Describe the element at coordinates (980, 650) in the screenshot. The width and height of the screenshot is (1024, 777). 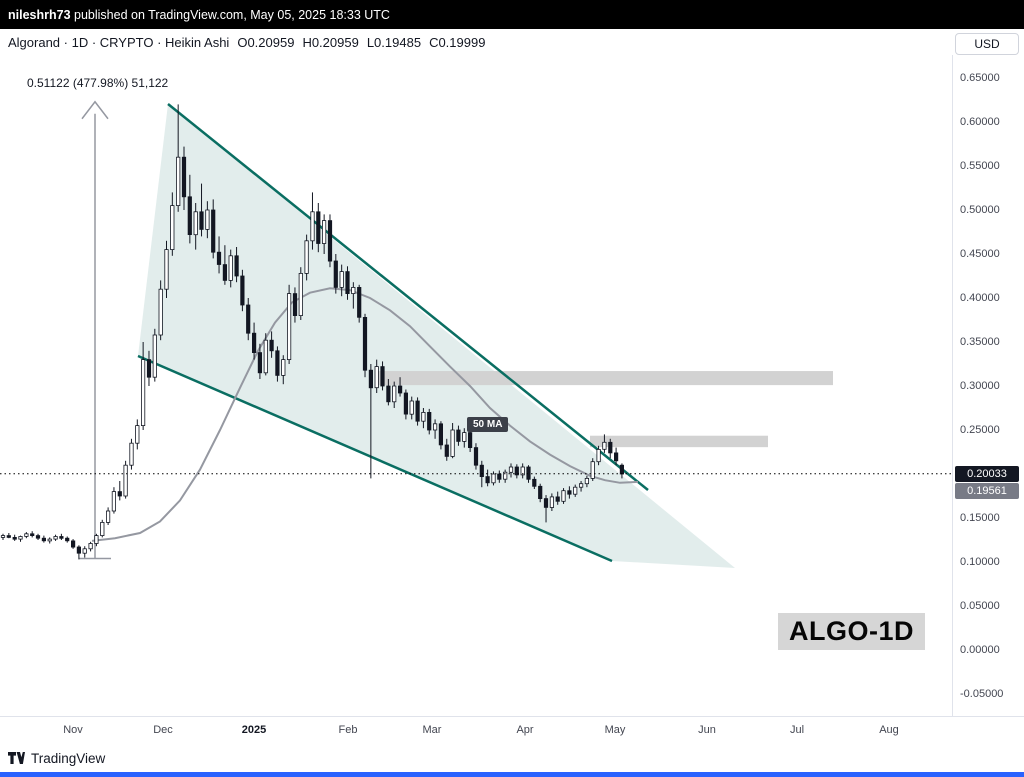
I see `price-axis-label: 0.00000` at that location.